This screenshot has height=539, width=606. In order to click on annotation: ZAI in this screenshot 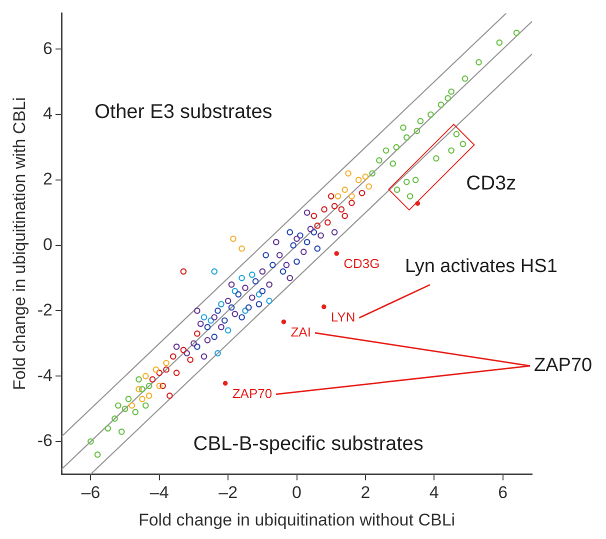, I will do `click(300, 332)`.